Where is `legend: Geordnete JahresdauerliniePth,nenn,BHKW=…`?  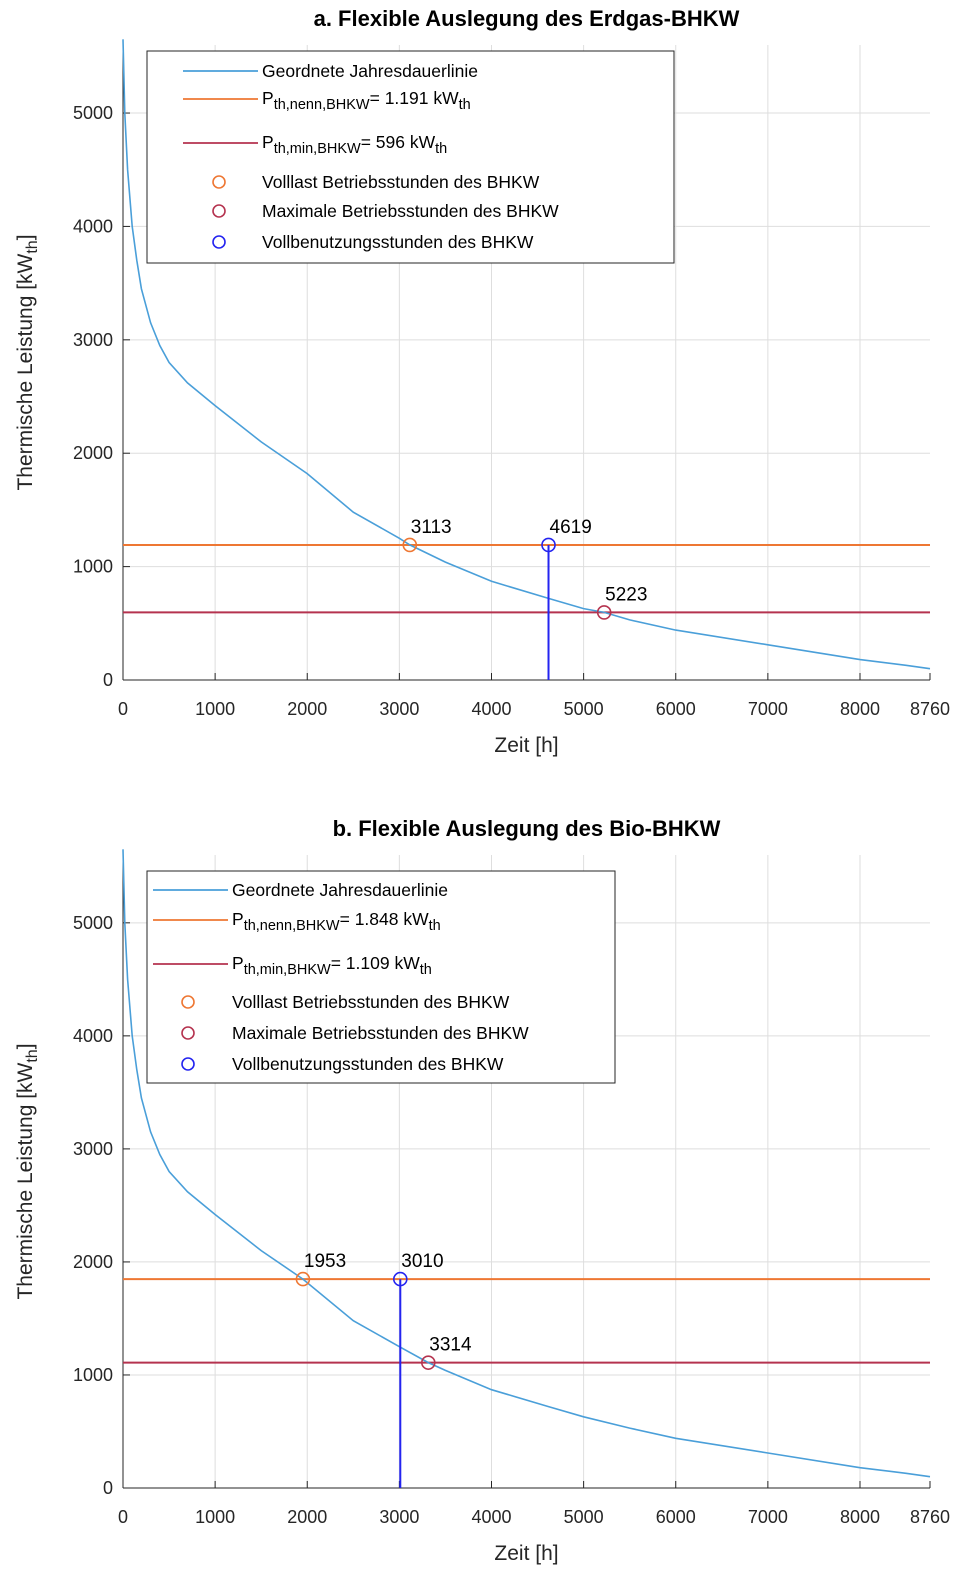 legend: Geordnete JahresdauerliniePth,nenn,BHKW=… is located at coordinates (410, 157).